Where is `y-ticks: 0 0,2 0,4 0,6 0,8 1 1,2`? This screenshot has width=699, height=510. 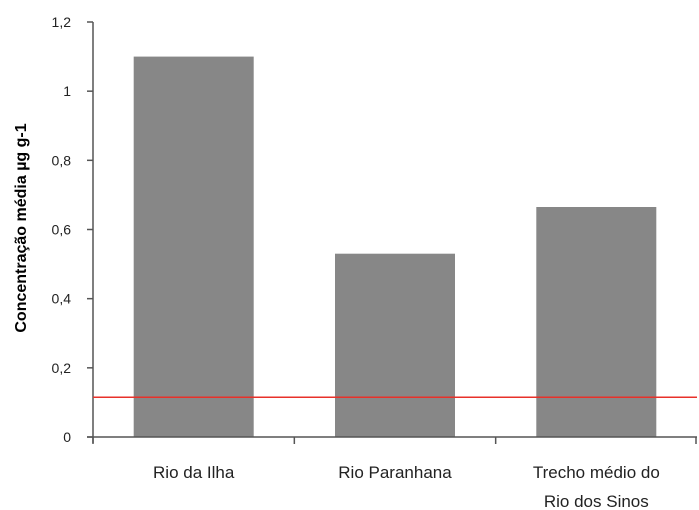 y-ticks: 0 0,2 0,4 0,6 0,8 1 1,2 is located at coordinates (72, 229).